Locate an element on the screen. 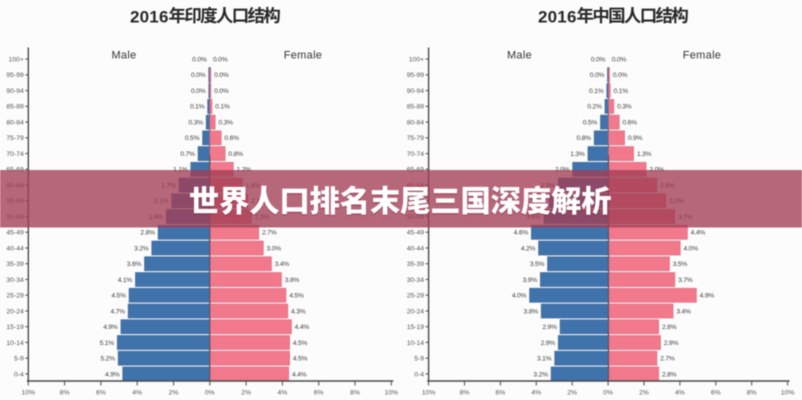  svg-text: 5.2% is located at coordinates (107, 359).